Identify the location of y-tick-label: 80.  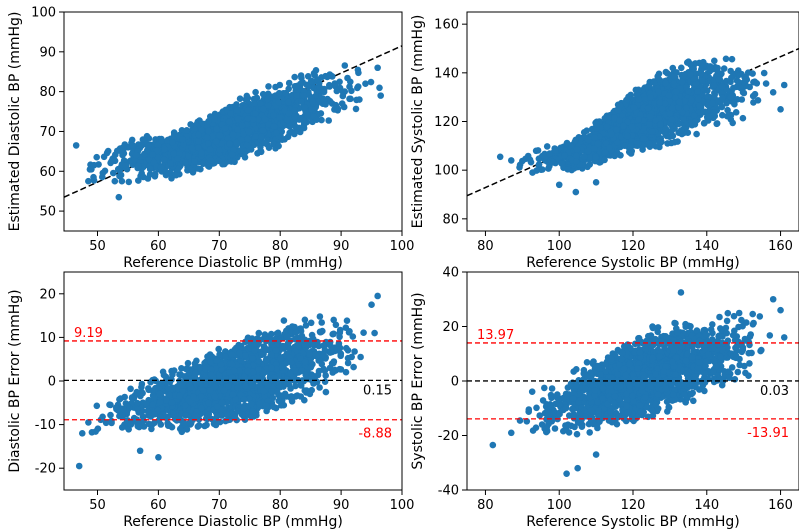
(47, 92).